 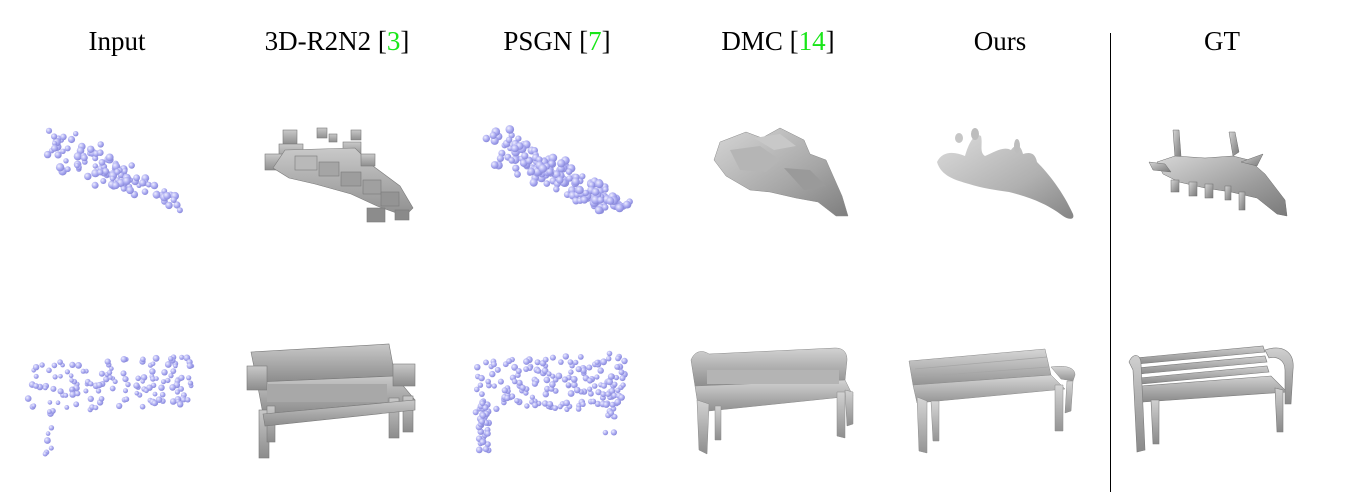 What do you see at coordinates (785, 175) in the screenshot?
I see `airplane-dmc-mesh` at bounding box center [785, 175].